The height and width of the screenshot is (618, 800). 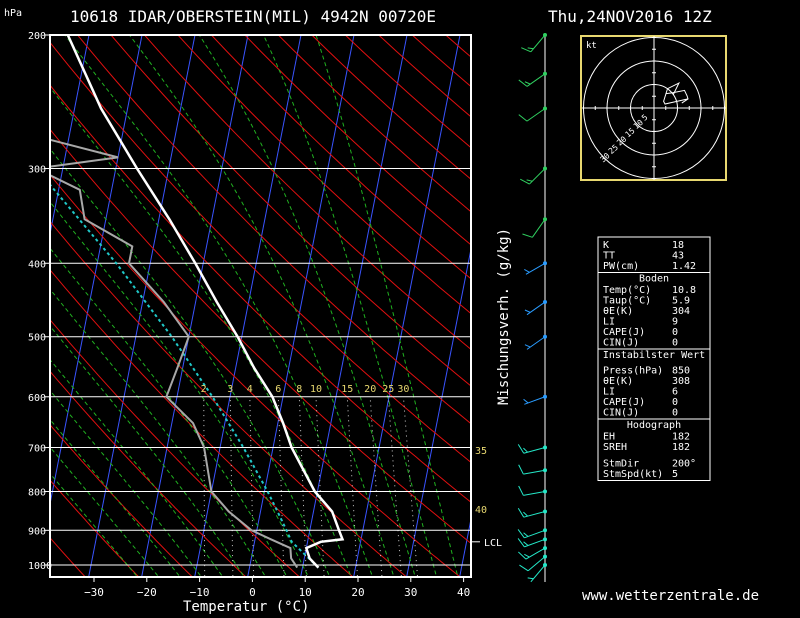 I want to click on pressure-tick-label: 400, so click(x=37, y=264).